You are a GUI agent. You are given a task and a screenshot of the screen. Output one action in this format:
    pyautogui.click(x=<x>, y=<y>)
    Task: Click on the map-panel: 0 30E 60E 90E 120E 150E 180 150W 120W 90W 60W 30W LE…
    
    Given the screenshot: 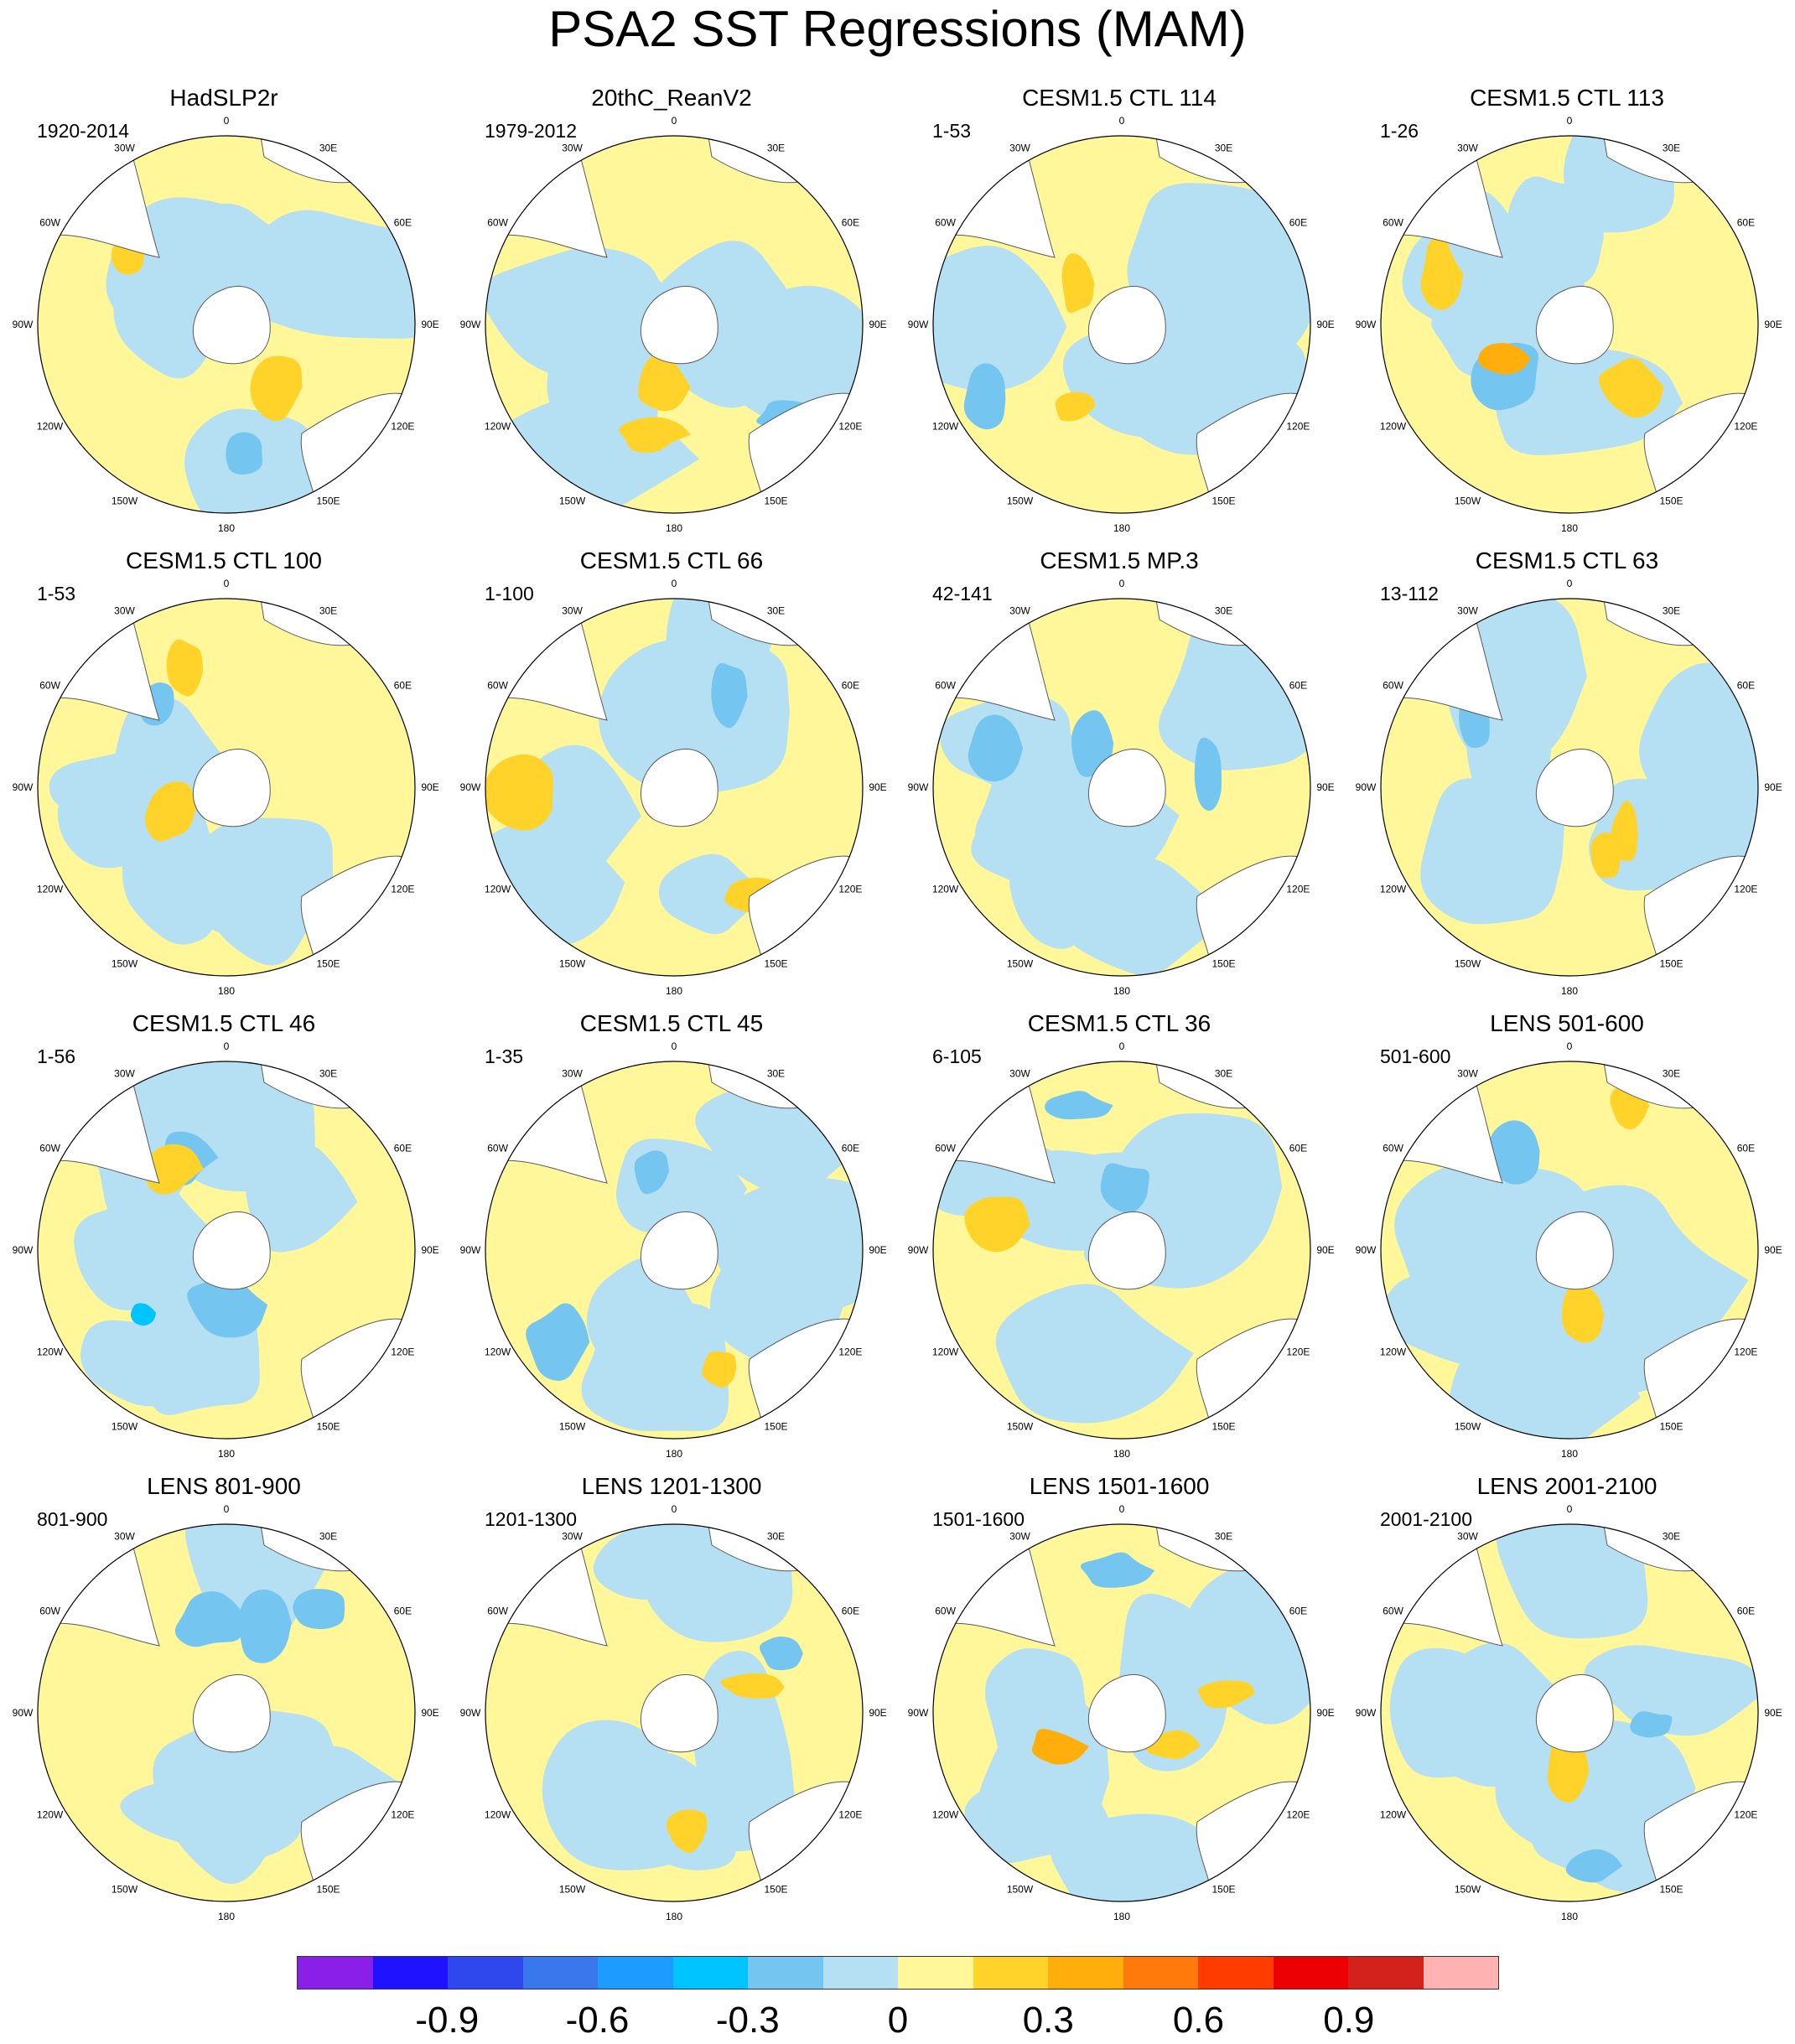 What is the action you would take?
    pyautogui.click(x=224, y=1703)
    